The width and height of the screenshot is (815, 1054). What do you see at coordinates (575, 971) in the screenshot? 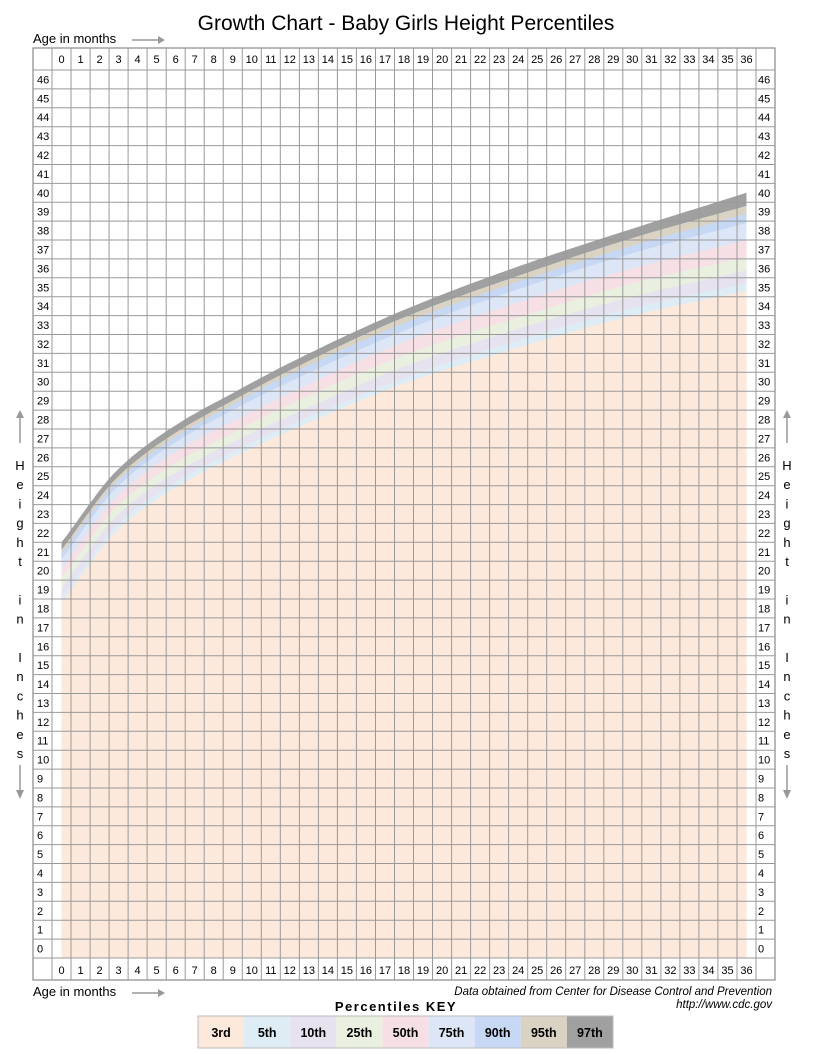
I see `x-tick-label-bottom: 27` at bounding box center [575, 971].